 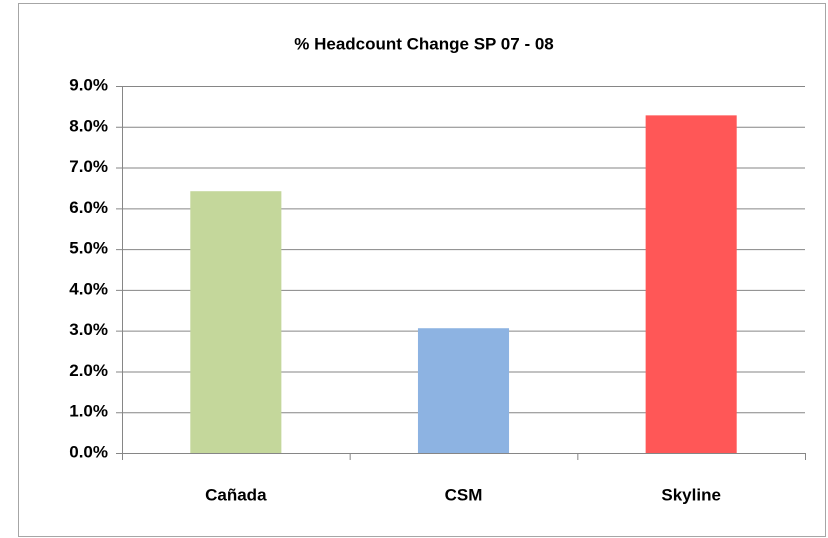 I want to click on y-tick-label: 2.0%, so click(x=88, y=370).